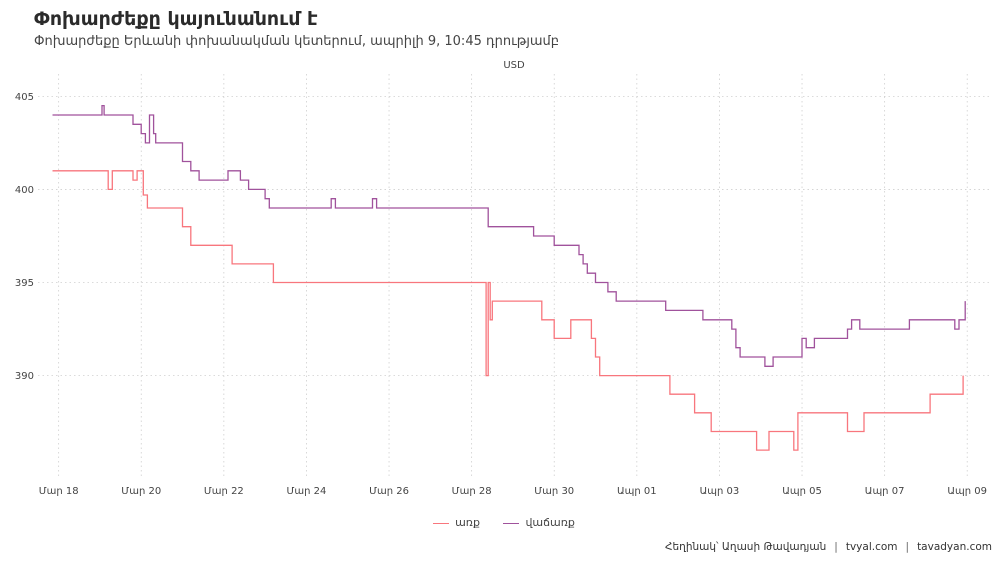 This screenshot has height=567, width=1008. I want to click on legend-label-sell: վաճառք, so click(550, 522).